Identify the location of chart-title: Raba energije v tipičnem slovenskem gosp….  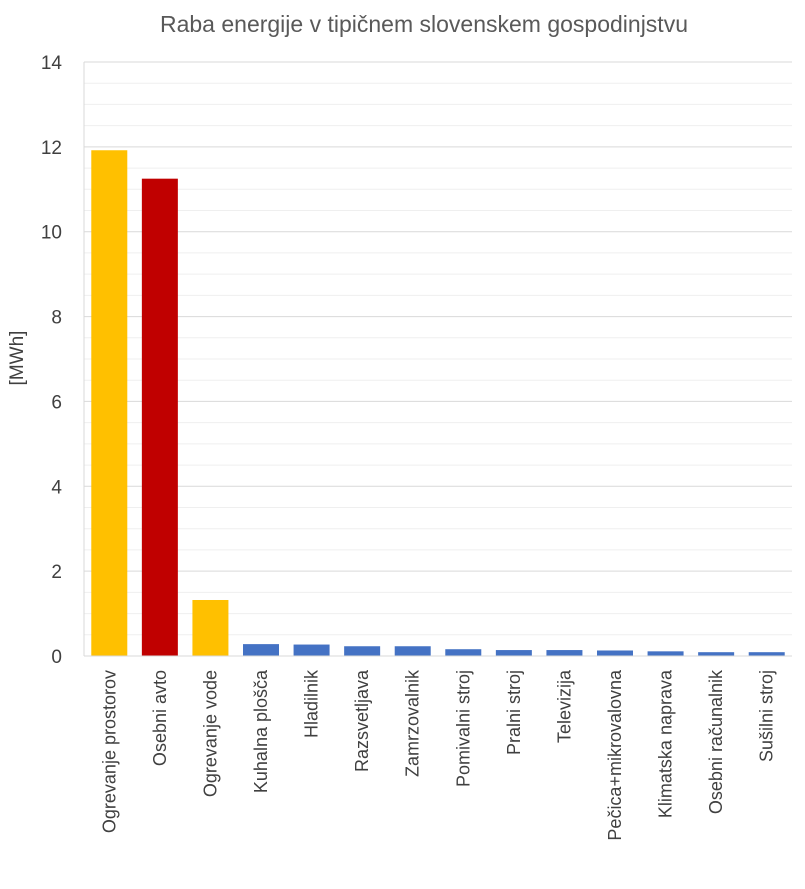
(424, 24).